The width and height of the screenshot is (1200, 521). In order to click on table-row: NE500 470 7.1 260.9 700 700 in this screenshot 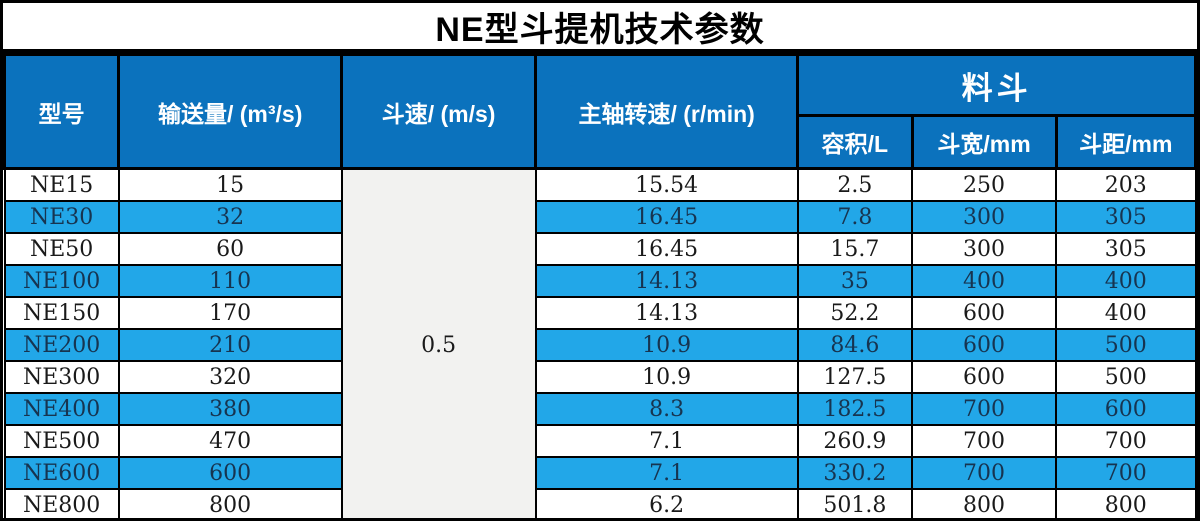, I will do `click(600, 441)`.